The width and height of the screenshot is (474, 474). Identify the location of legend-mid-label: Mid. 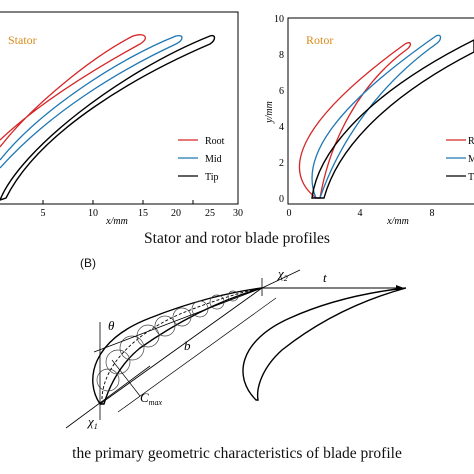
(213, 159).